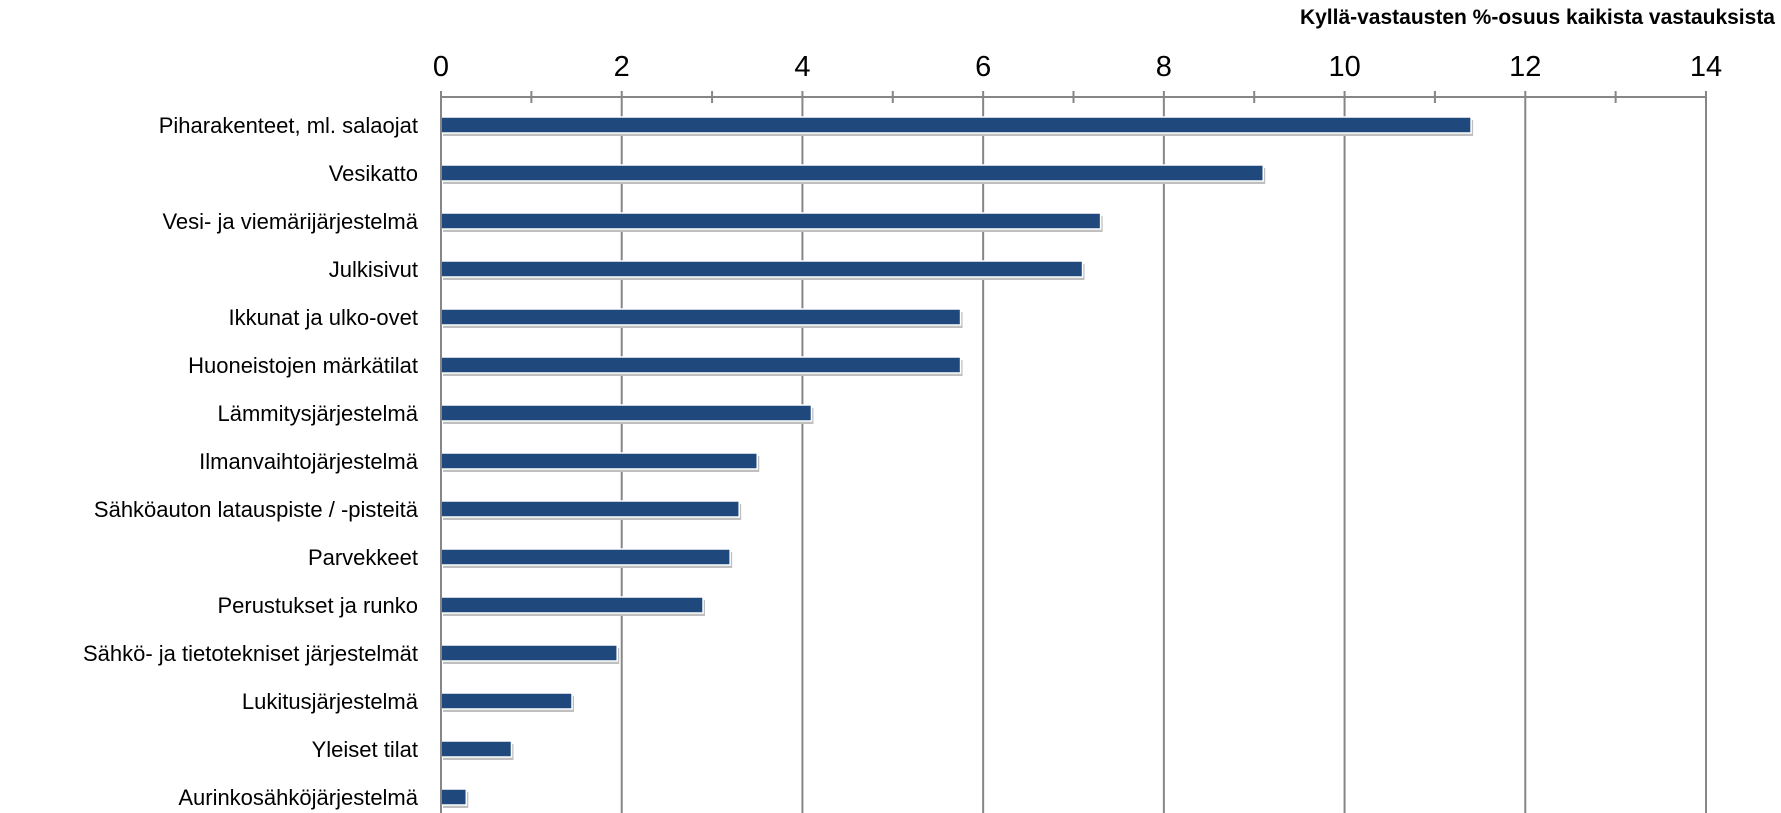  Describe the element at coordinates (1077, 77) in the screenshot. I see `x-axis-ticks: 0 2 4 6 8 10 12 14` at that location.